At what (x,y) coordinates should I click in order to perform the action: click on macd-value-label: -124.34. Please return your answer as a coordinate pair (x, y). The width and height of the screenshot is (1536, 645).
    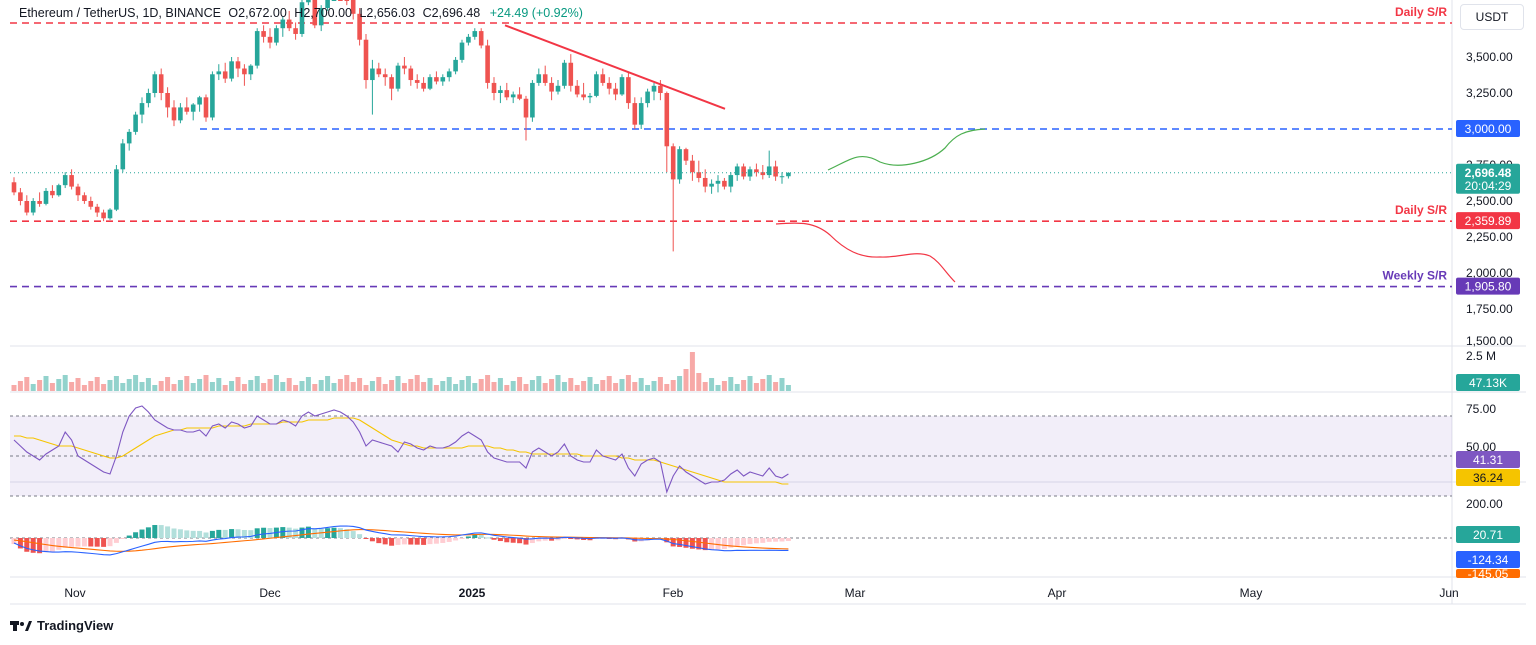
    Looking at the image, I should click on (1488, 560).